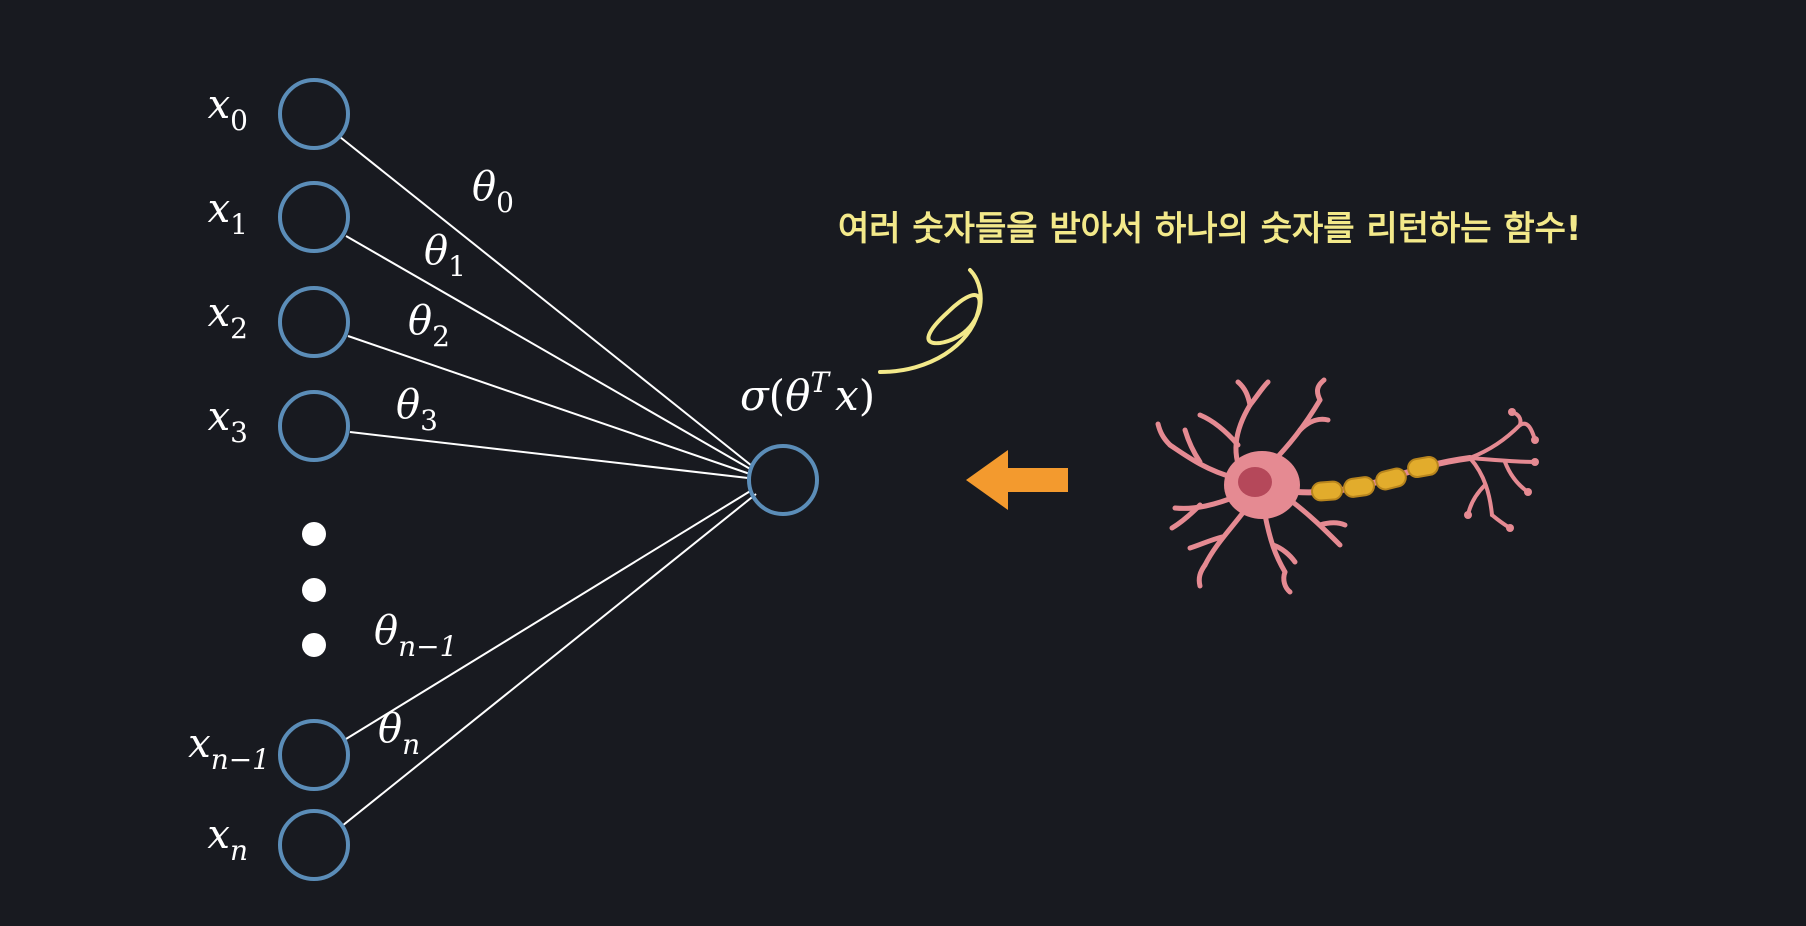 The height and width of the screenshot is (926, 1806). I want to click on input-node-n, so click(314, 845).